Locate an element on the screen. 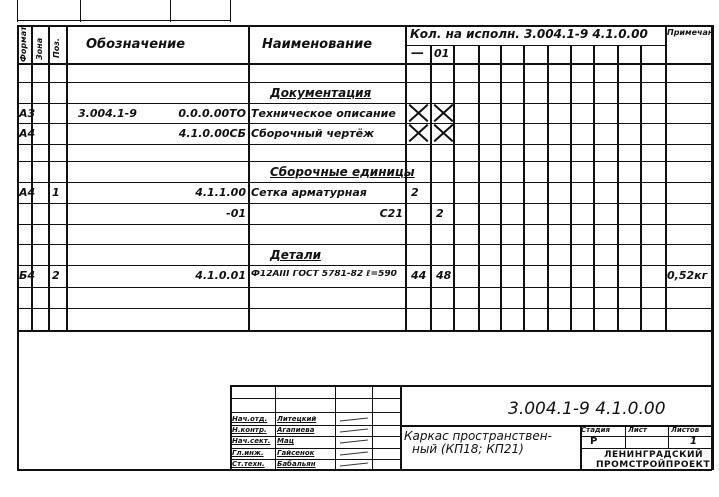 This screenshot has width=719, height=497. cell-pos: 2 is located at coordinates (56, 275).